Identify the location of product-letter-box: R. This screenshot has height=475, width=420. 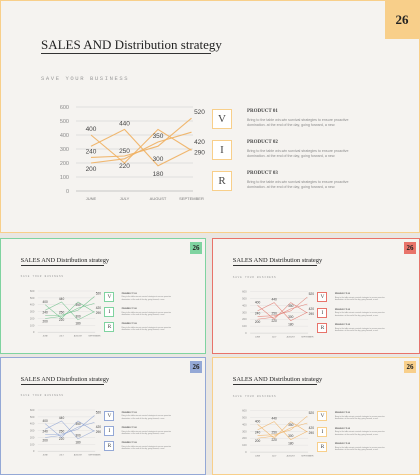
(109, 327).